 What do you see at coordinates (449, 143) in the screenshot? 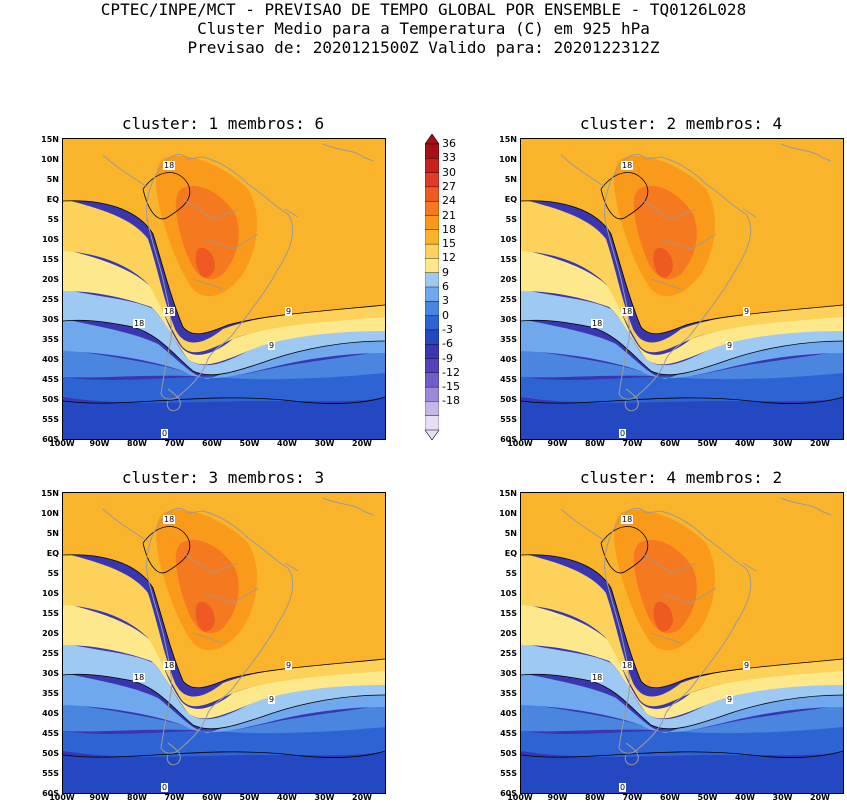
I see `colorbar-level-label: 36` at bounding box center [449, 143].